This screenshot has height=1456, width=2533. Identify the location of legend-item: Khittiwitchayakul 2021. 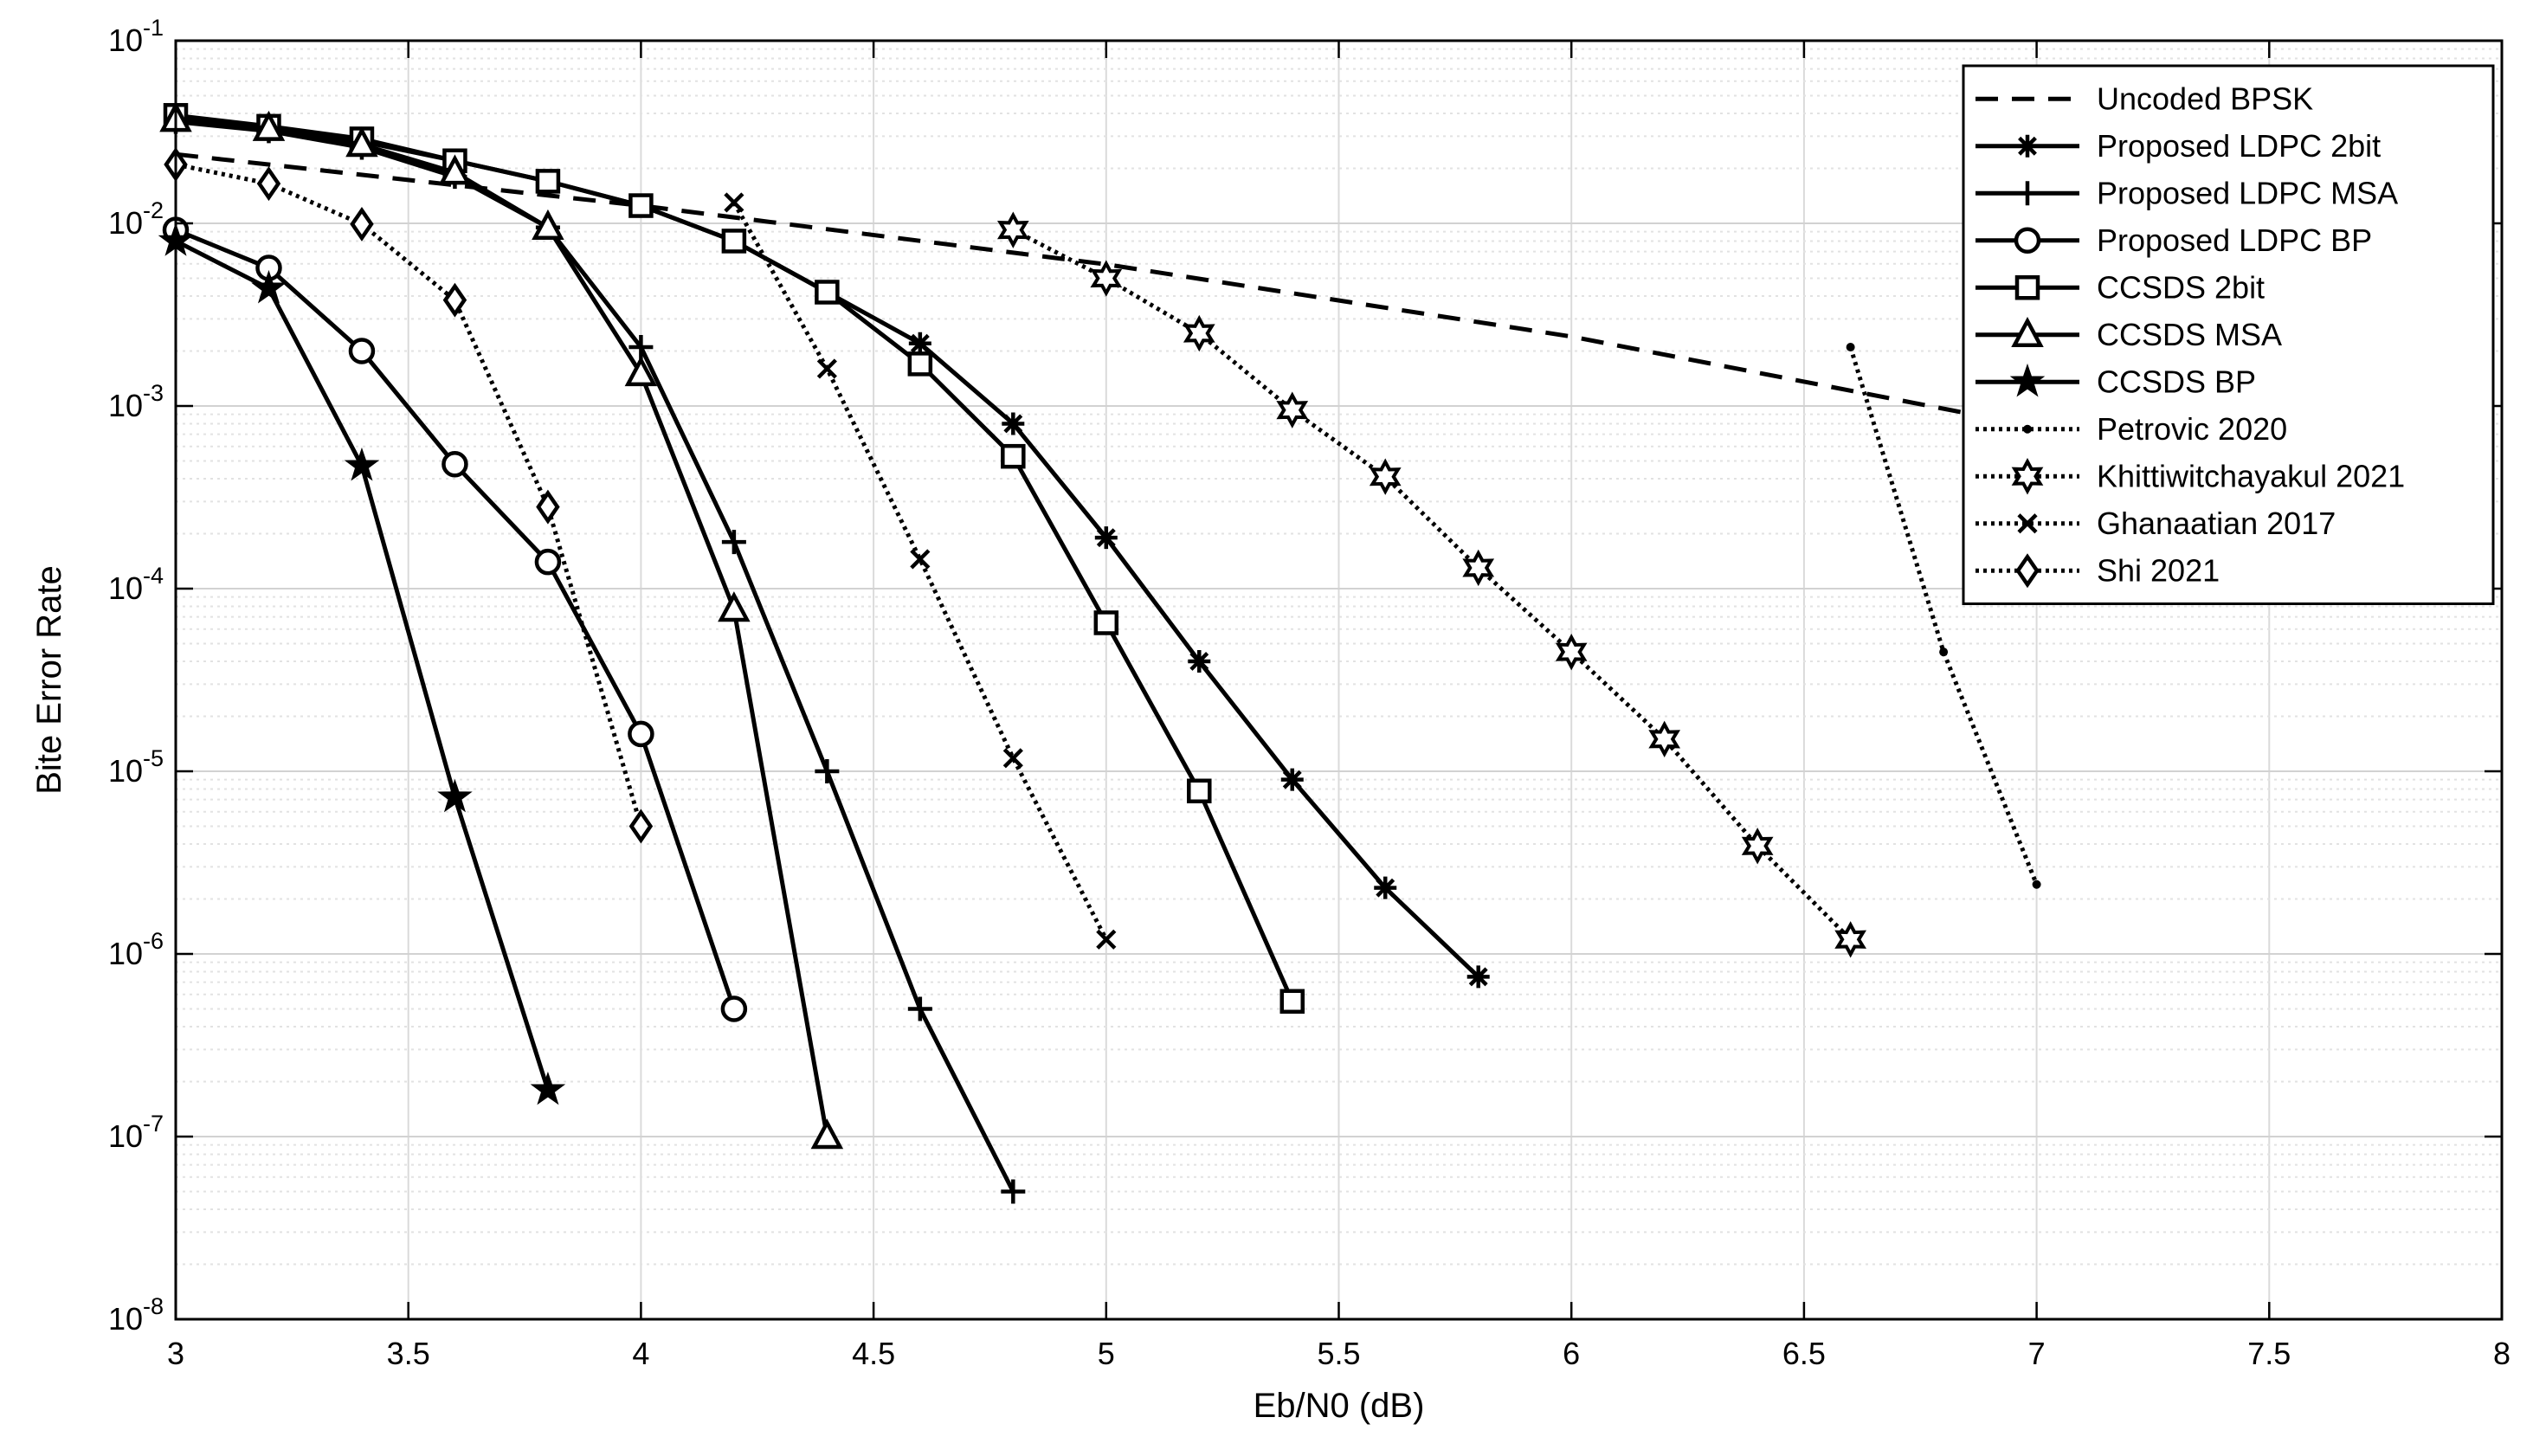
(2190, 476).